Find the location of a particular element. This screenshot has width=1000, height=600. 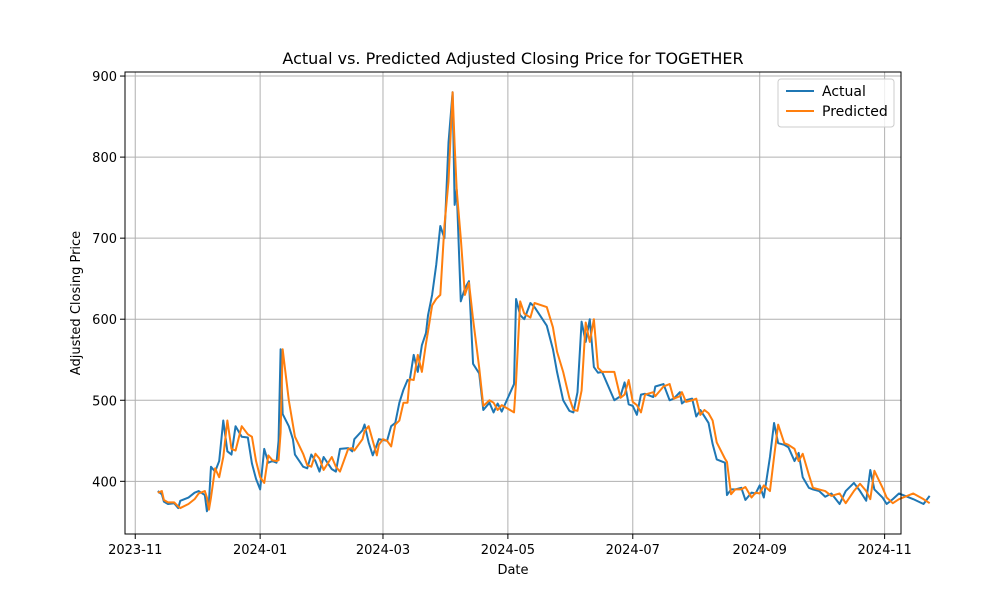

legend-label-predicted: Predicted is located at coordinates (855, 112).